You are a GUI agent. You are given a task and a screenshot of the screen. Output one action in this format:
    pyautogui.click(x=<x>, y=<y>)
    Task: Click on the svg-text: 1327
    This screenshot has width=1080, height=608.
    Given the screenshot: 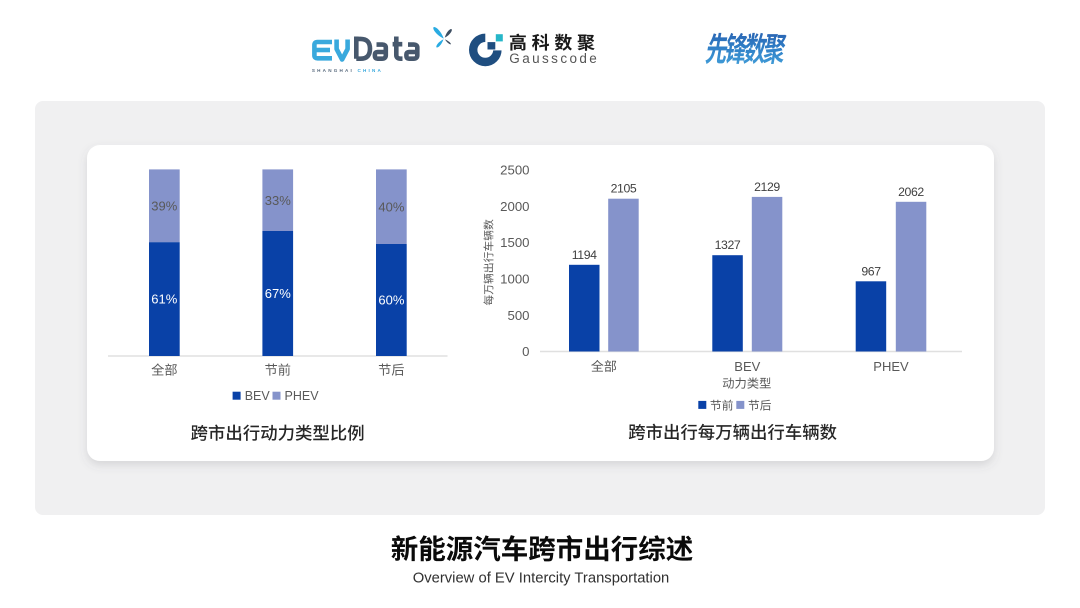 What is the action you would take?
    pyautogui.click(x=728, y=245)
    